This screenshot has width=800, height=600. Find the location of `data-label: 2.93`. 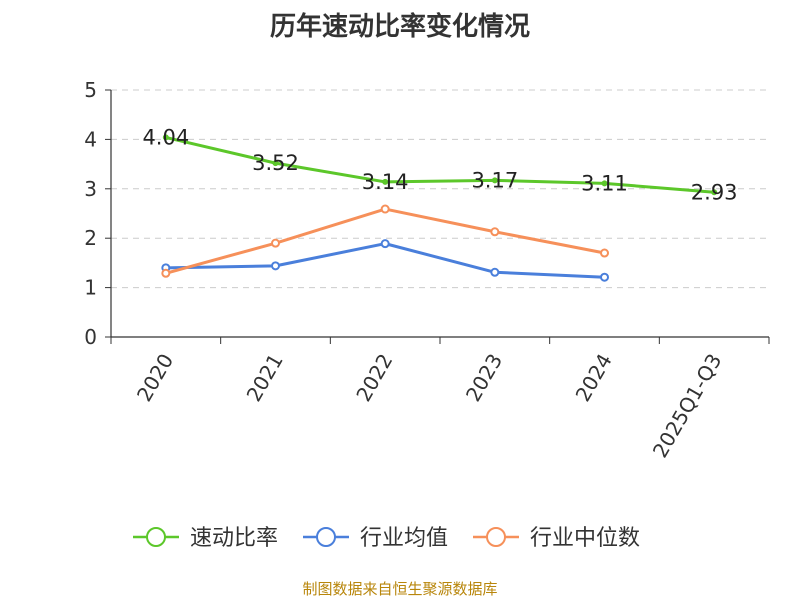

data-label: 2.93 is located at coordinates (714, 192).